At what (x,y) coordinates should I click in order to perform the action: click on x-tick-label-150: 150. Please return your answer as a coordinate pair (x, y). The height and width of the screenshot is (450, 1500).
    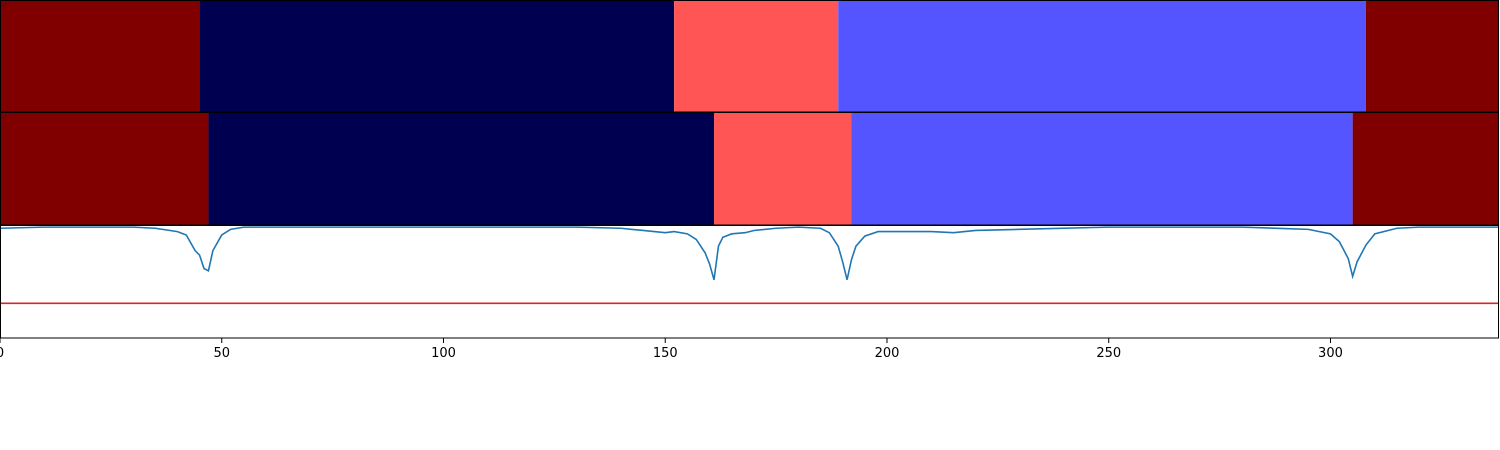
    Looking at the image, I should click on (665, 353).